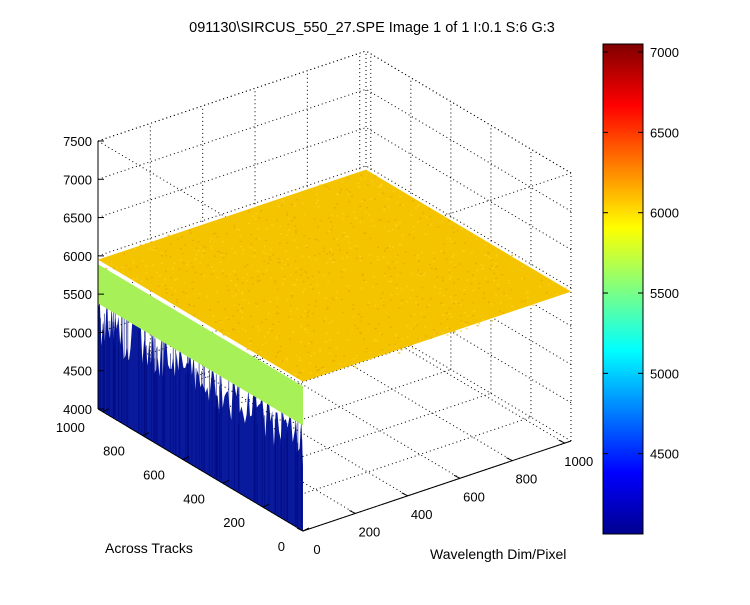 The height and width of the screenshot is (605, 750). What do you see at coordinates (77, 332) in the screenshot?
I see `z-tick-label: 5000` at bounding box center [77, 332].